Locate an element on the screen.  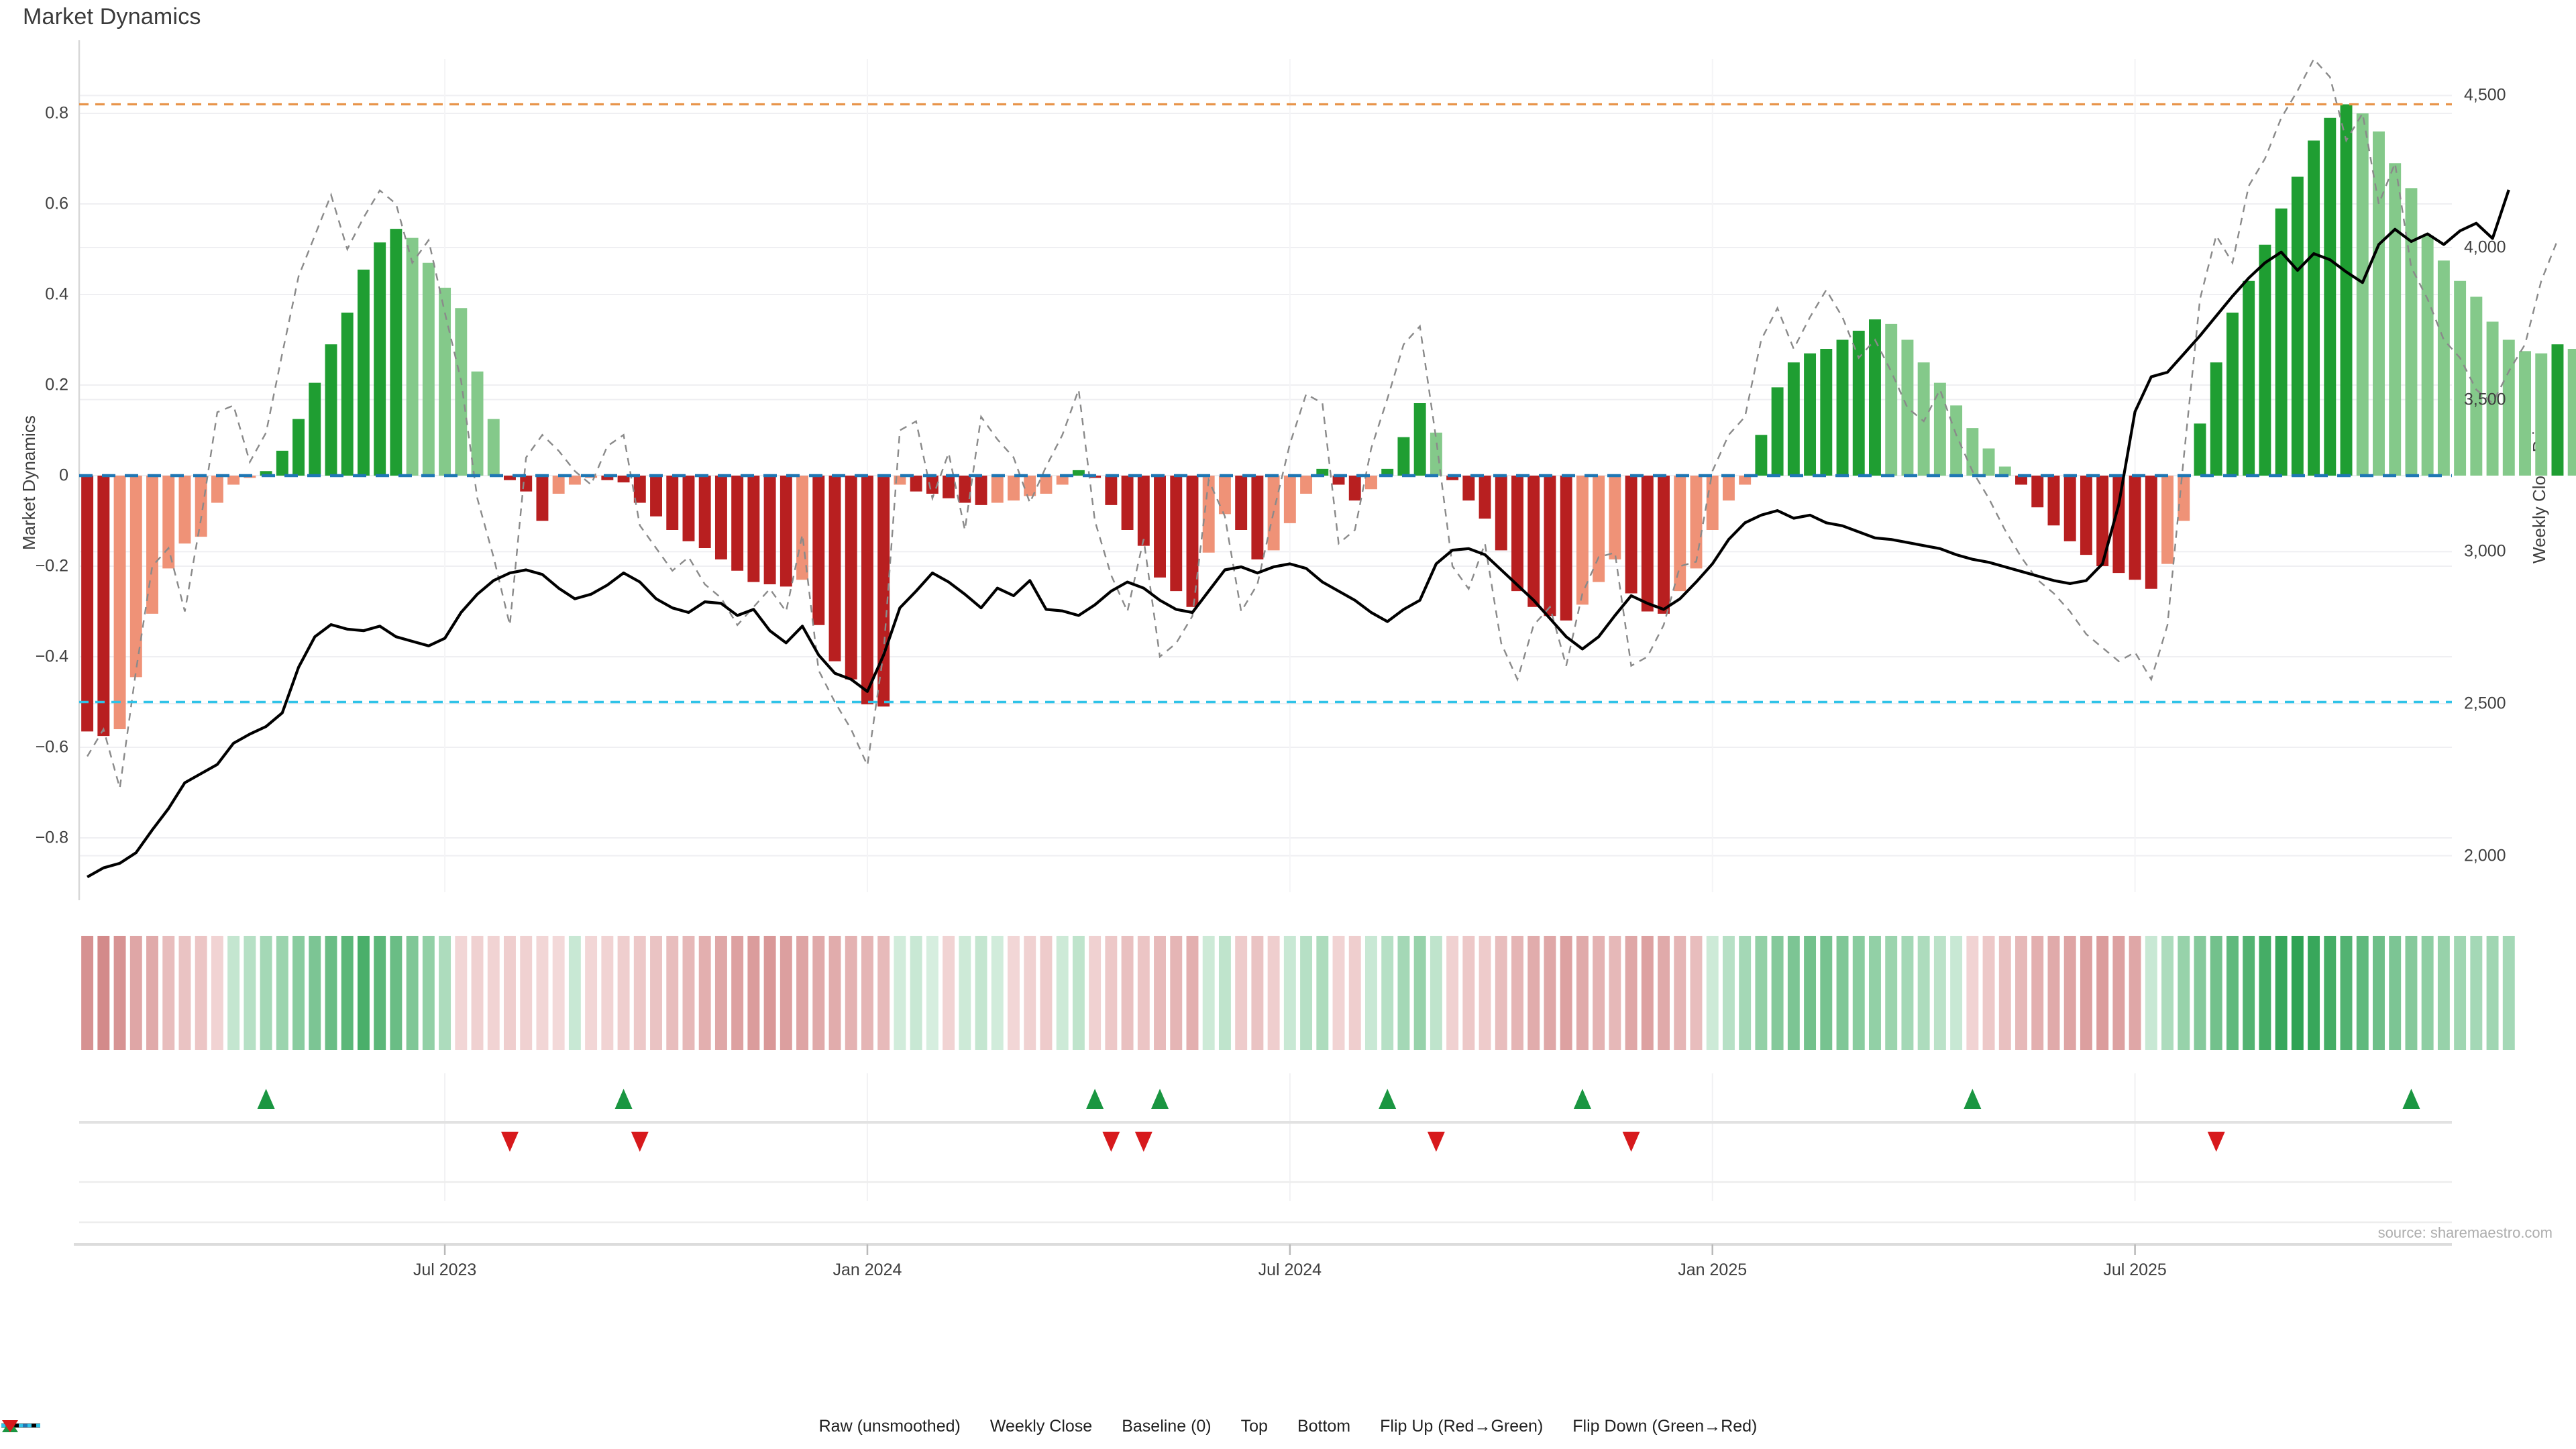
y-axis-right-tick: 3,000 is located at coordinates (2485, 551).